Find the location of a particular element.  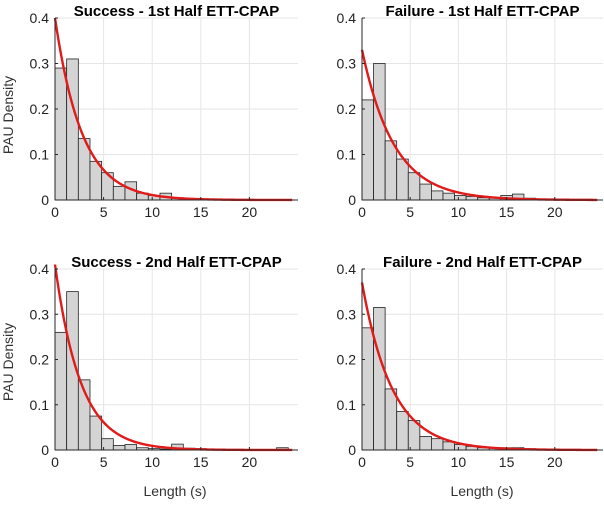

chart-title: Failure - 1st Half ETT-CPAP is located at coordinates (483, 11).